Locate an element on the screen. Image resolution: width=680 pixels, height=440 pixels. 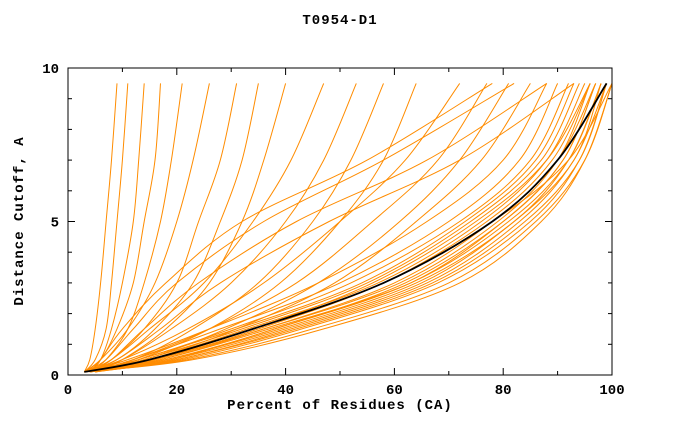
chart-title: T0954-D1 is located at coordinates (340, 21).